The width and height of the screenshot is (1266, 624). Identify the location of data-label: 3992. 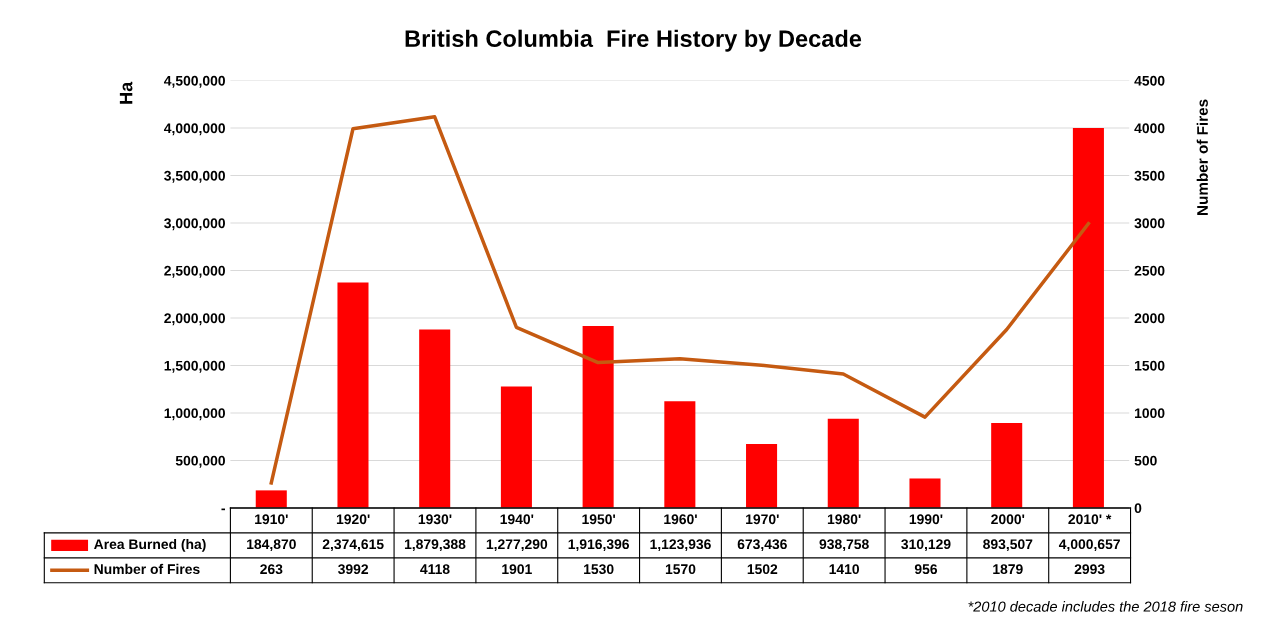
(353, 569).